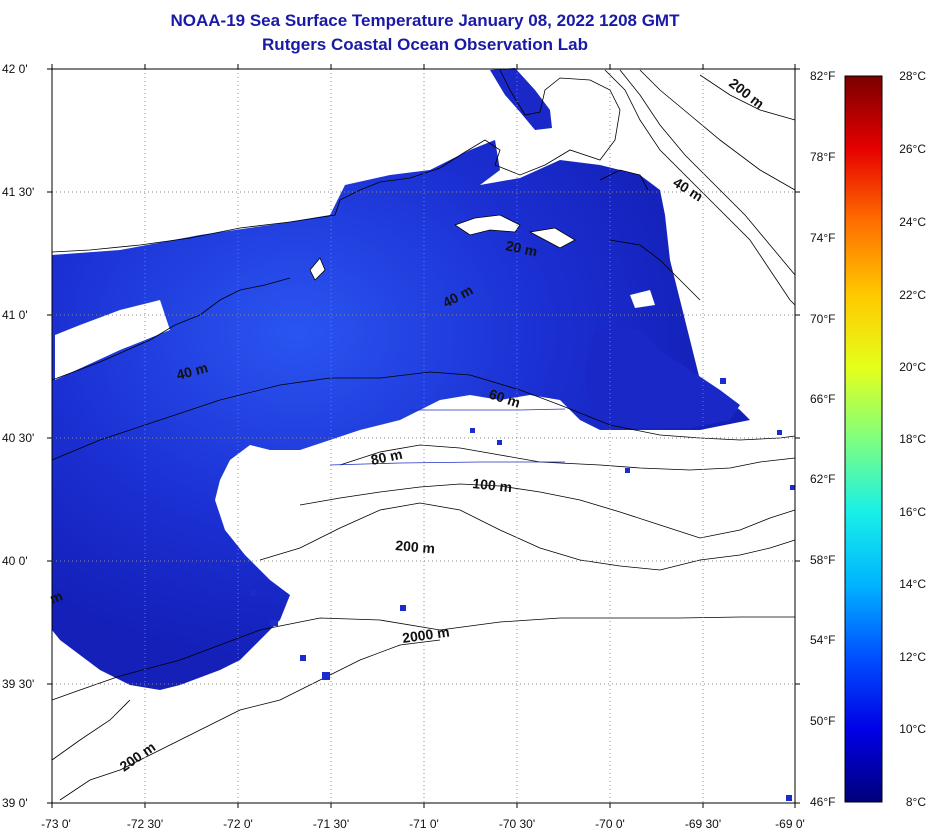 This screenshot has height=832, width=928. What do you see at coordinates (386, 457) in the screenshot?
I see `depth-label-80m: 80 m` at bounding box center [386, 457].